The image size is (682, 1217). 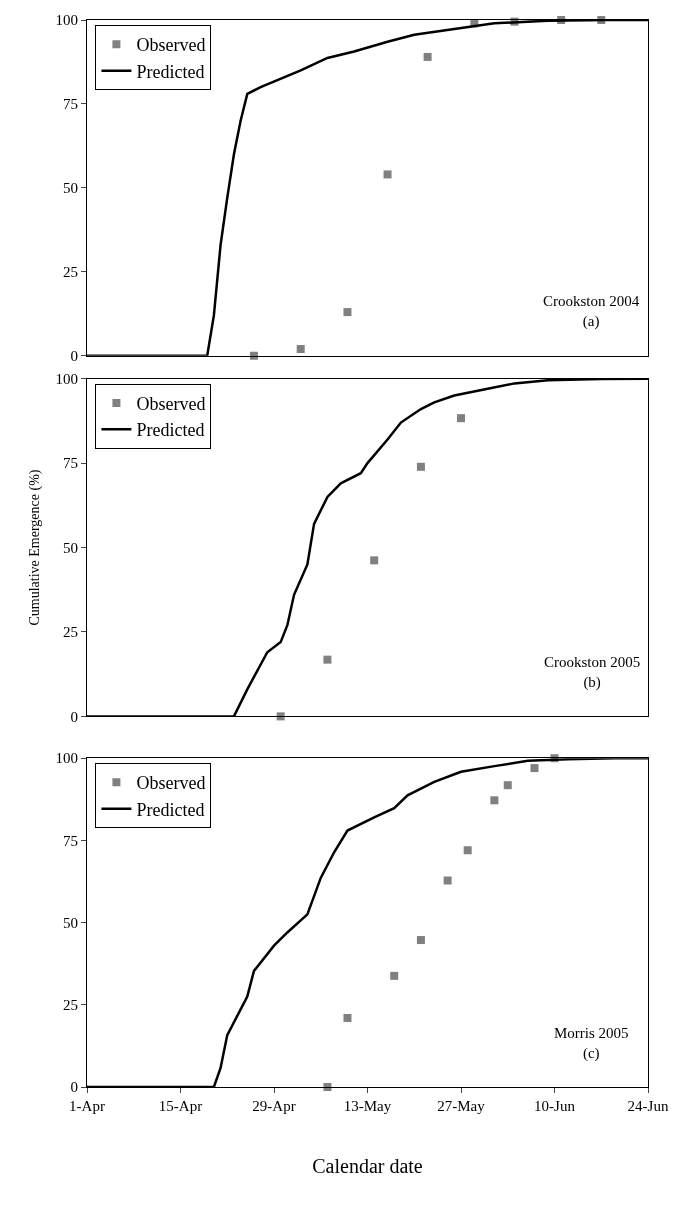 What do you see at coordinates (180, 1106) in the screenshot?
I see `x-tick-label: 15-Apr` at bounding box center [180, 1106].